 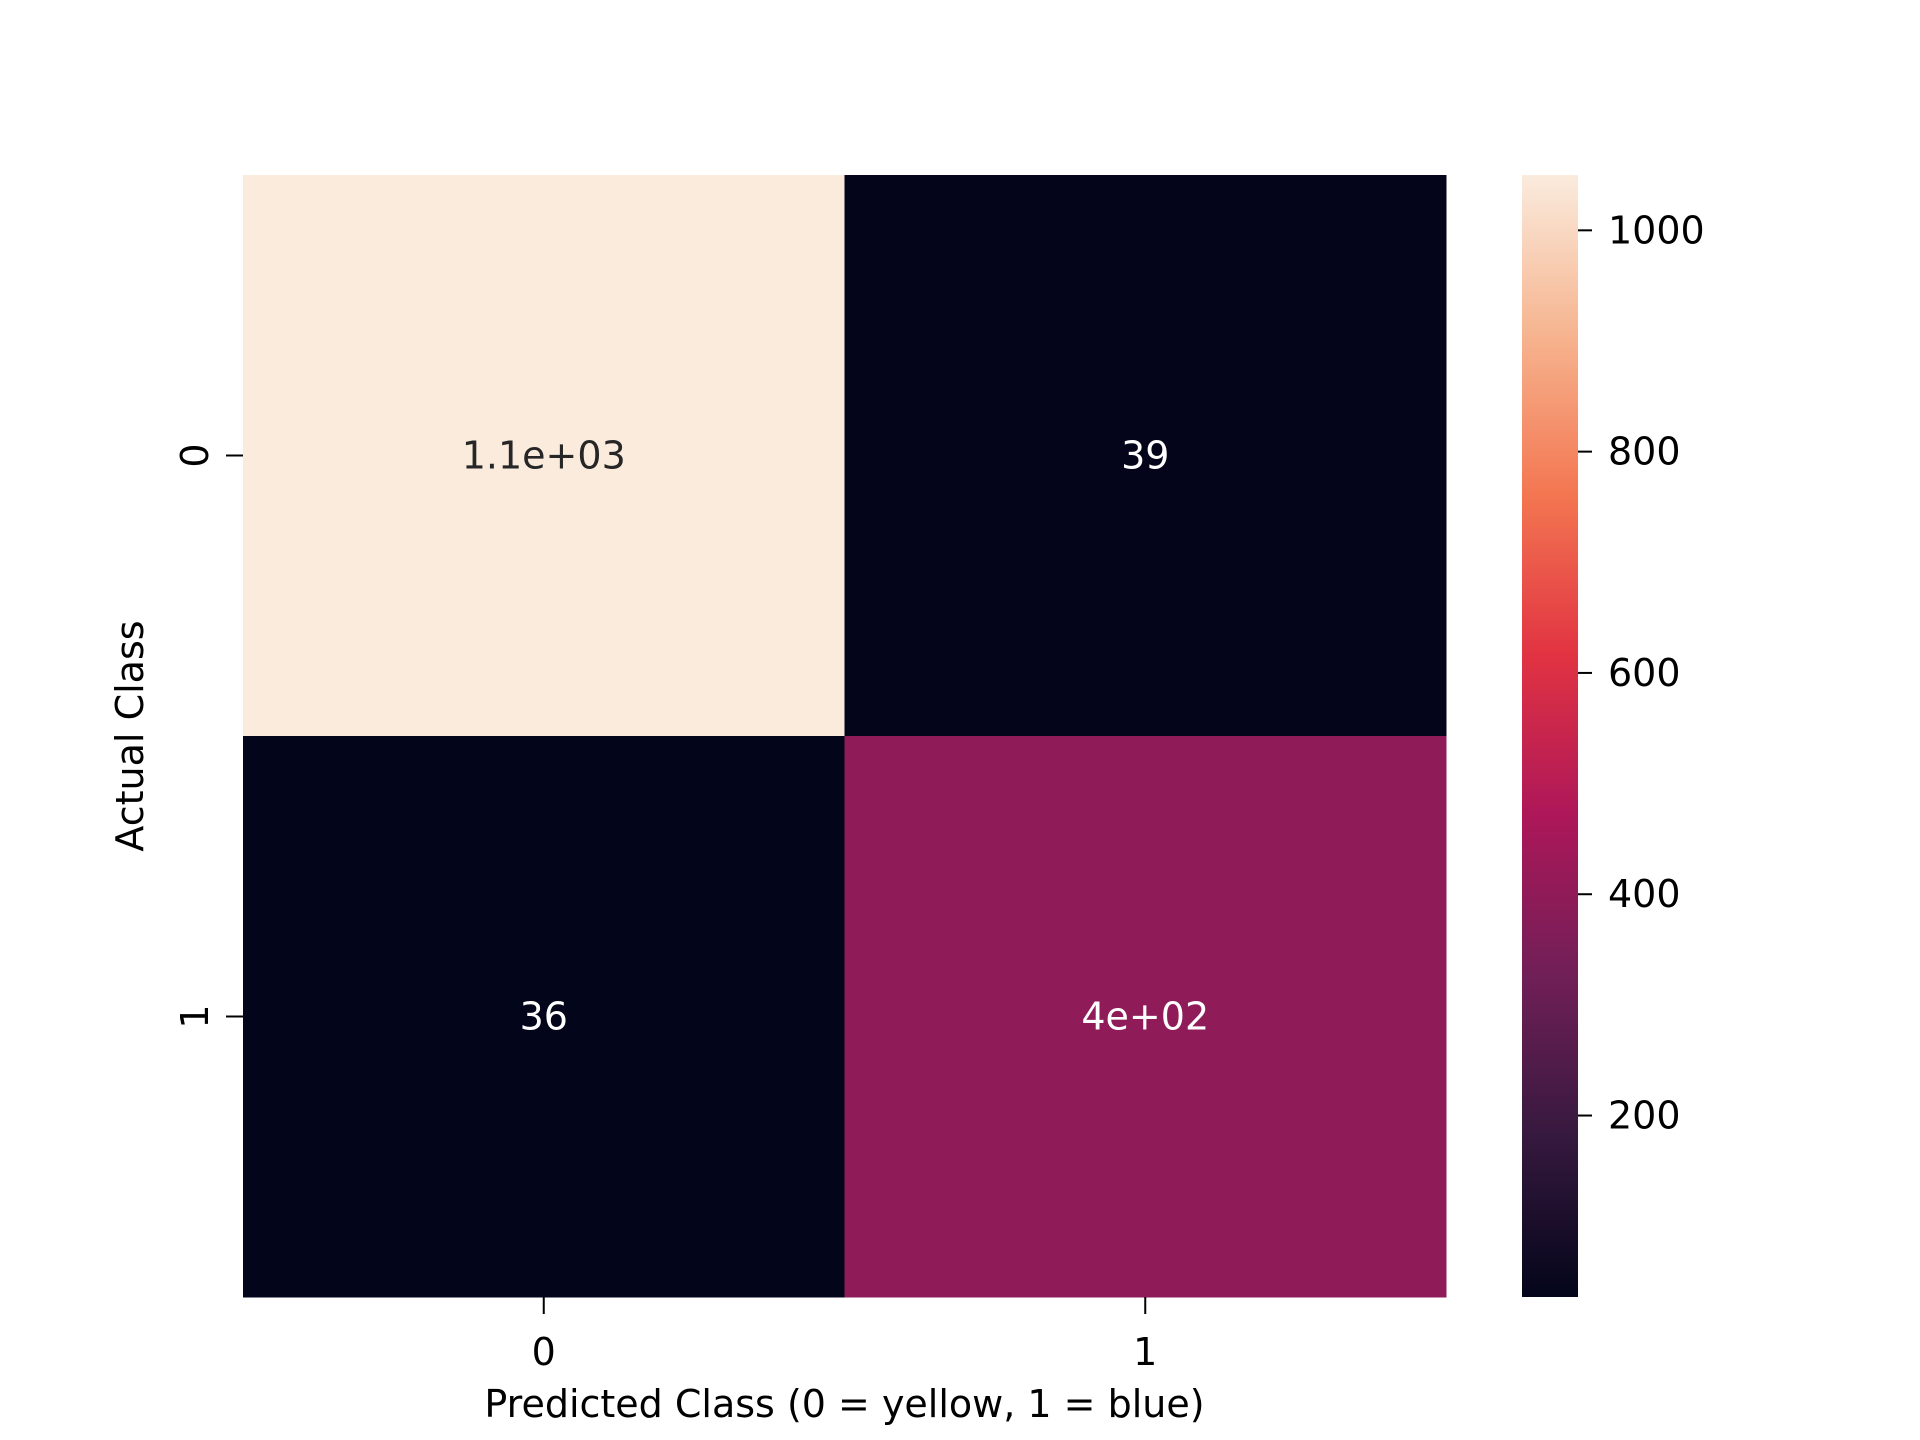 I want to click on colorbar-tick-label-4: 1000, so click(x=1656, y=230).